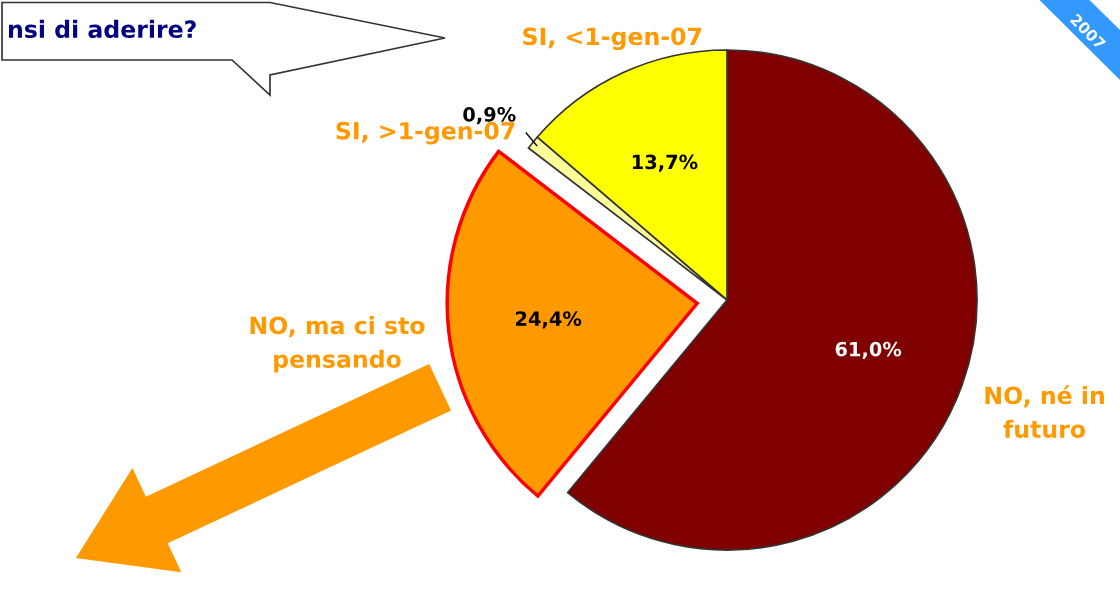 The image size is (1120, 592). What do you see at coordinates (665, 163) in the screenshot?
I see `data-label: 13,7%` at bounding box center [665, 163].